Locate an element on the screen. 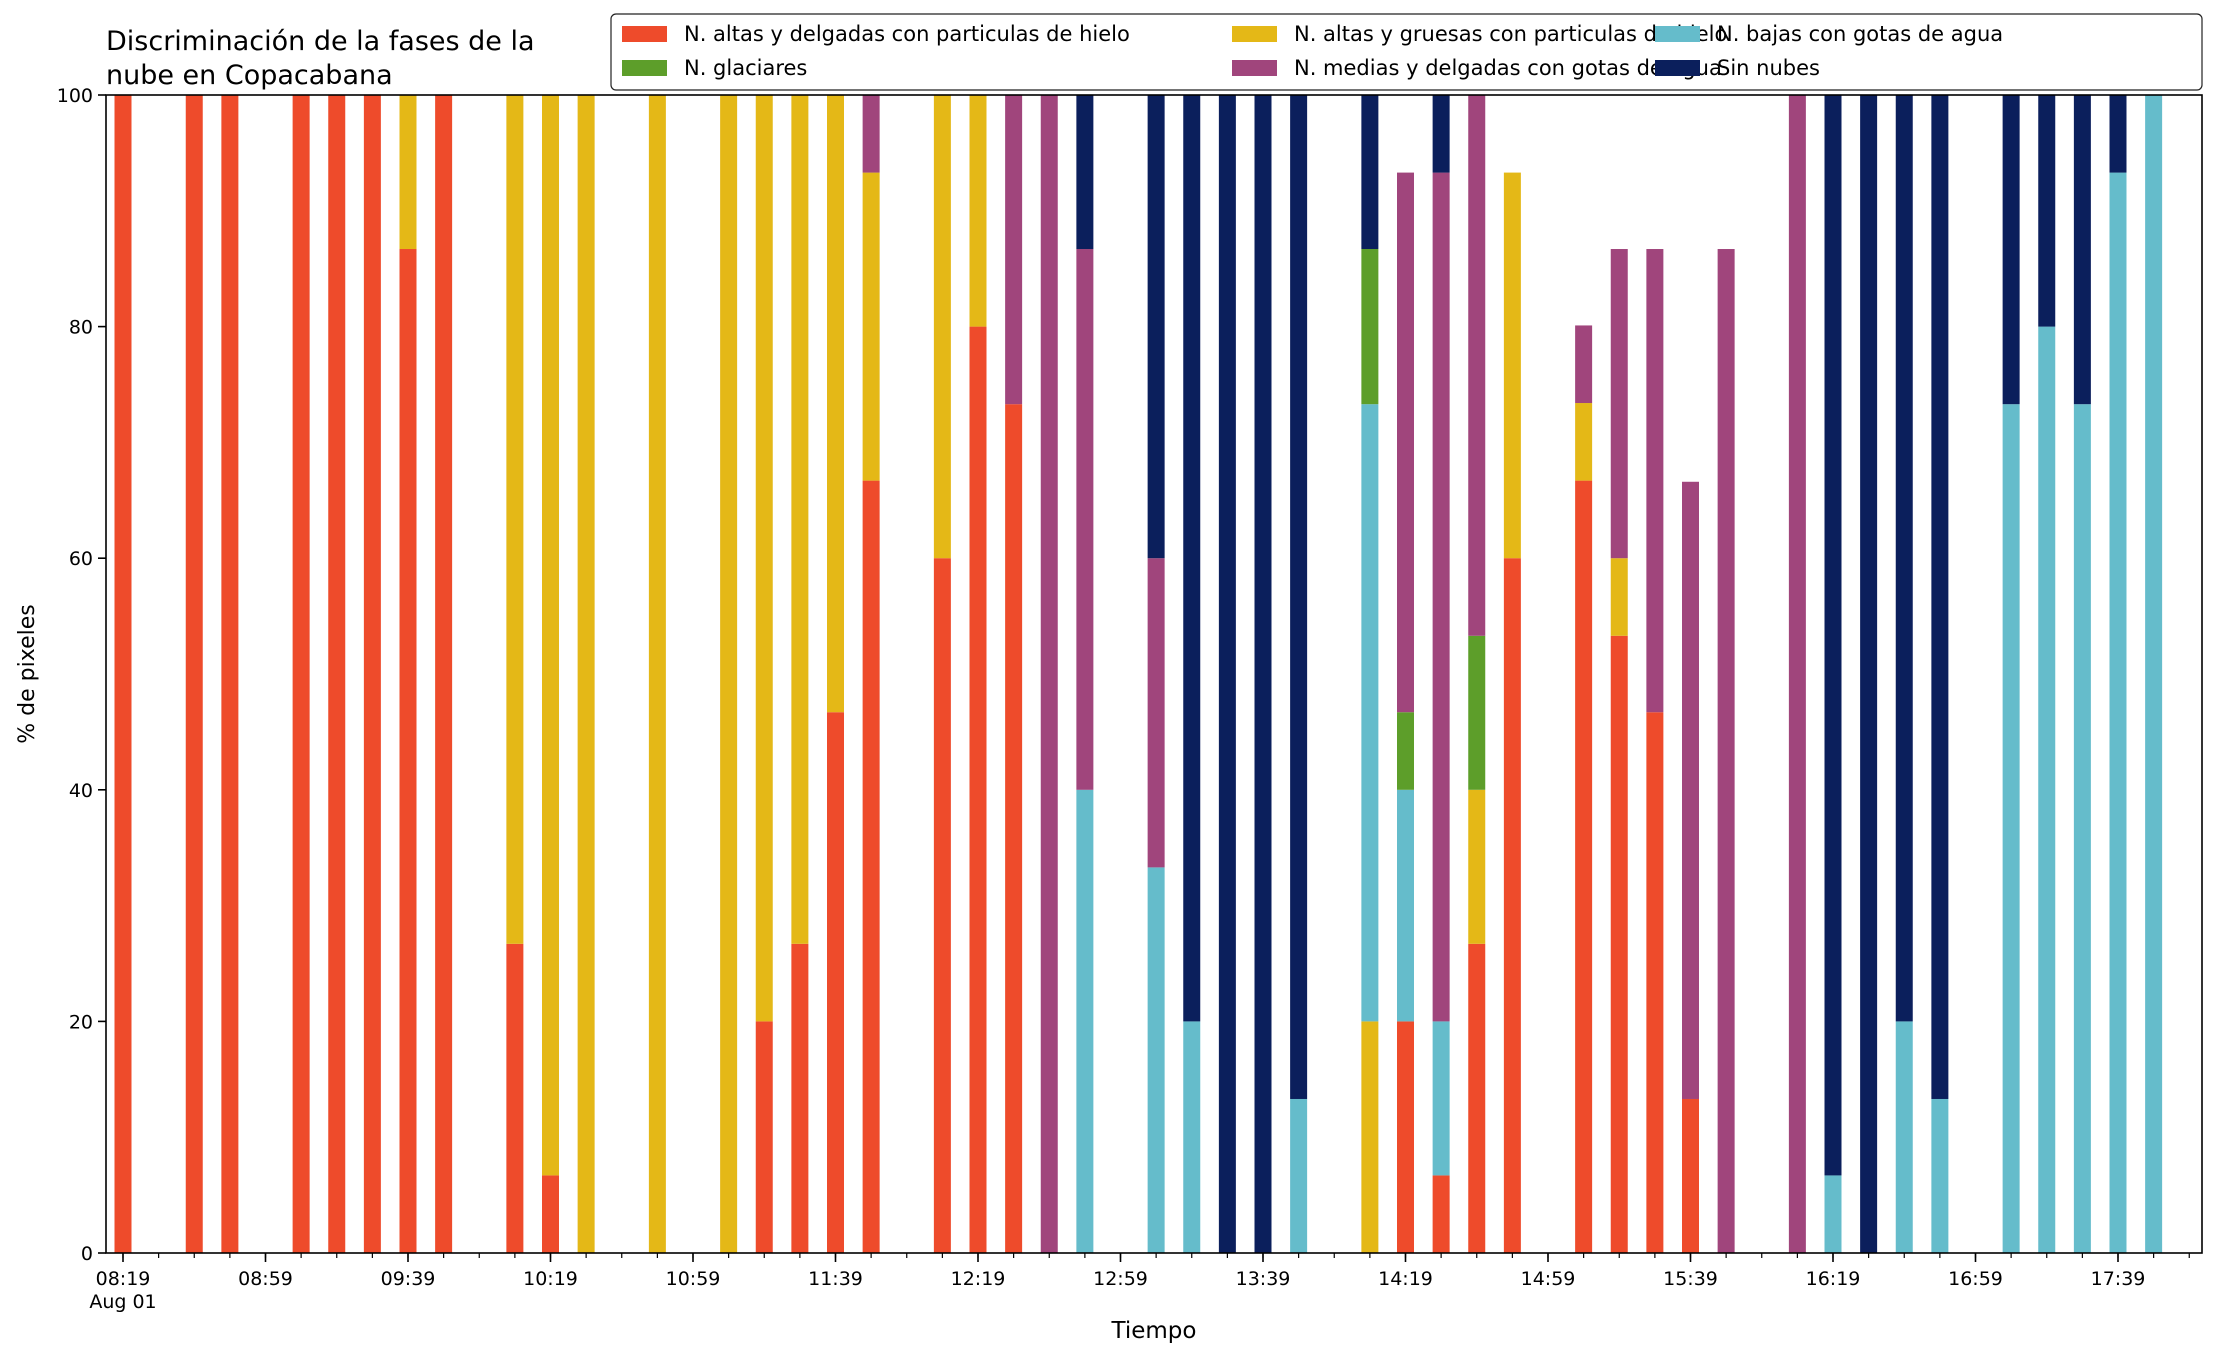 This screenshot has height=1355, width=2216. x-tick-label: 11:39 is located at coordinates (835, 1279).